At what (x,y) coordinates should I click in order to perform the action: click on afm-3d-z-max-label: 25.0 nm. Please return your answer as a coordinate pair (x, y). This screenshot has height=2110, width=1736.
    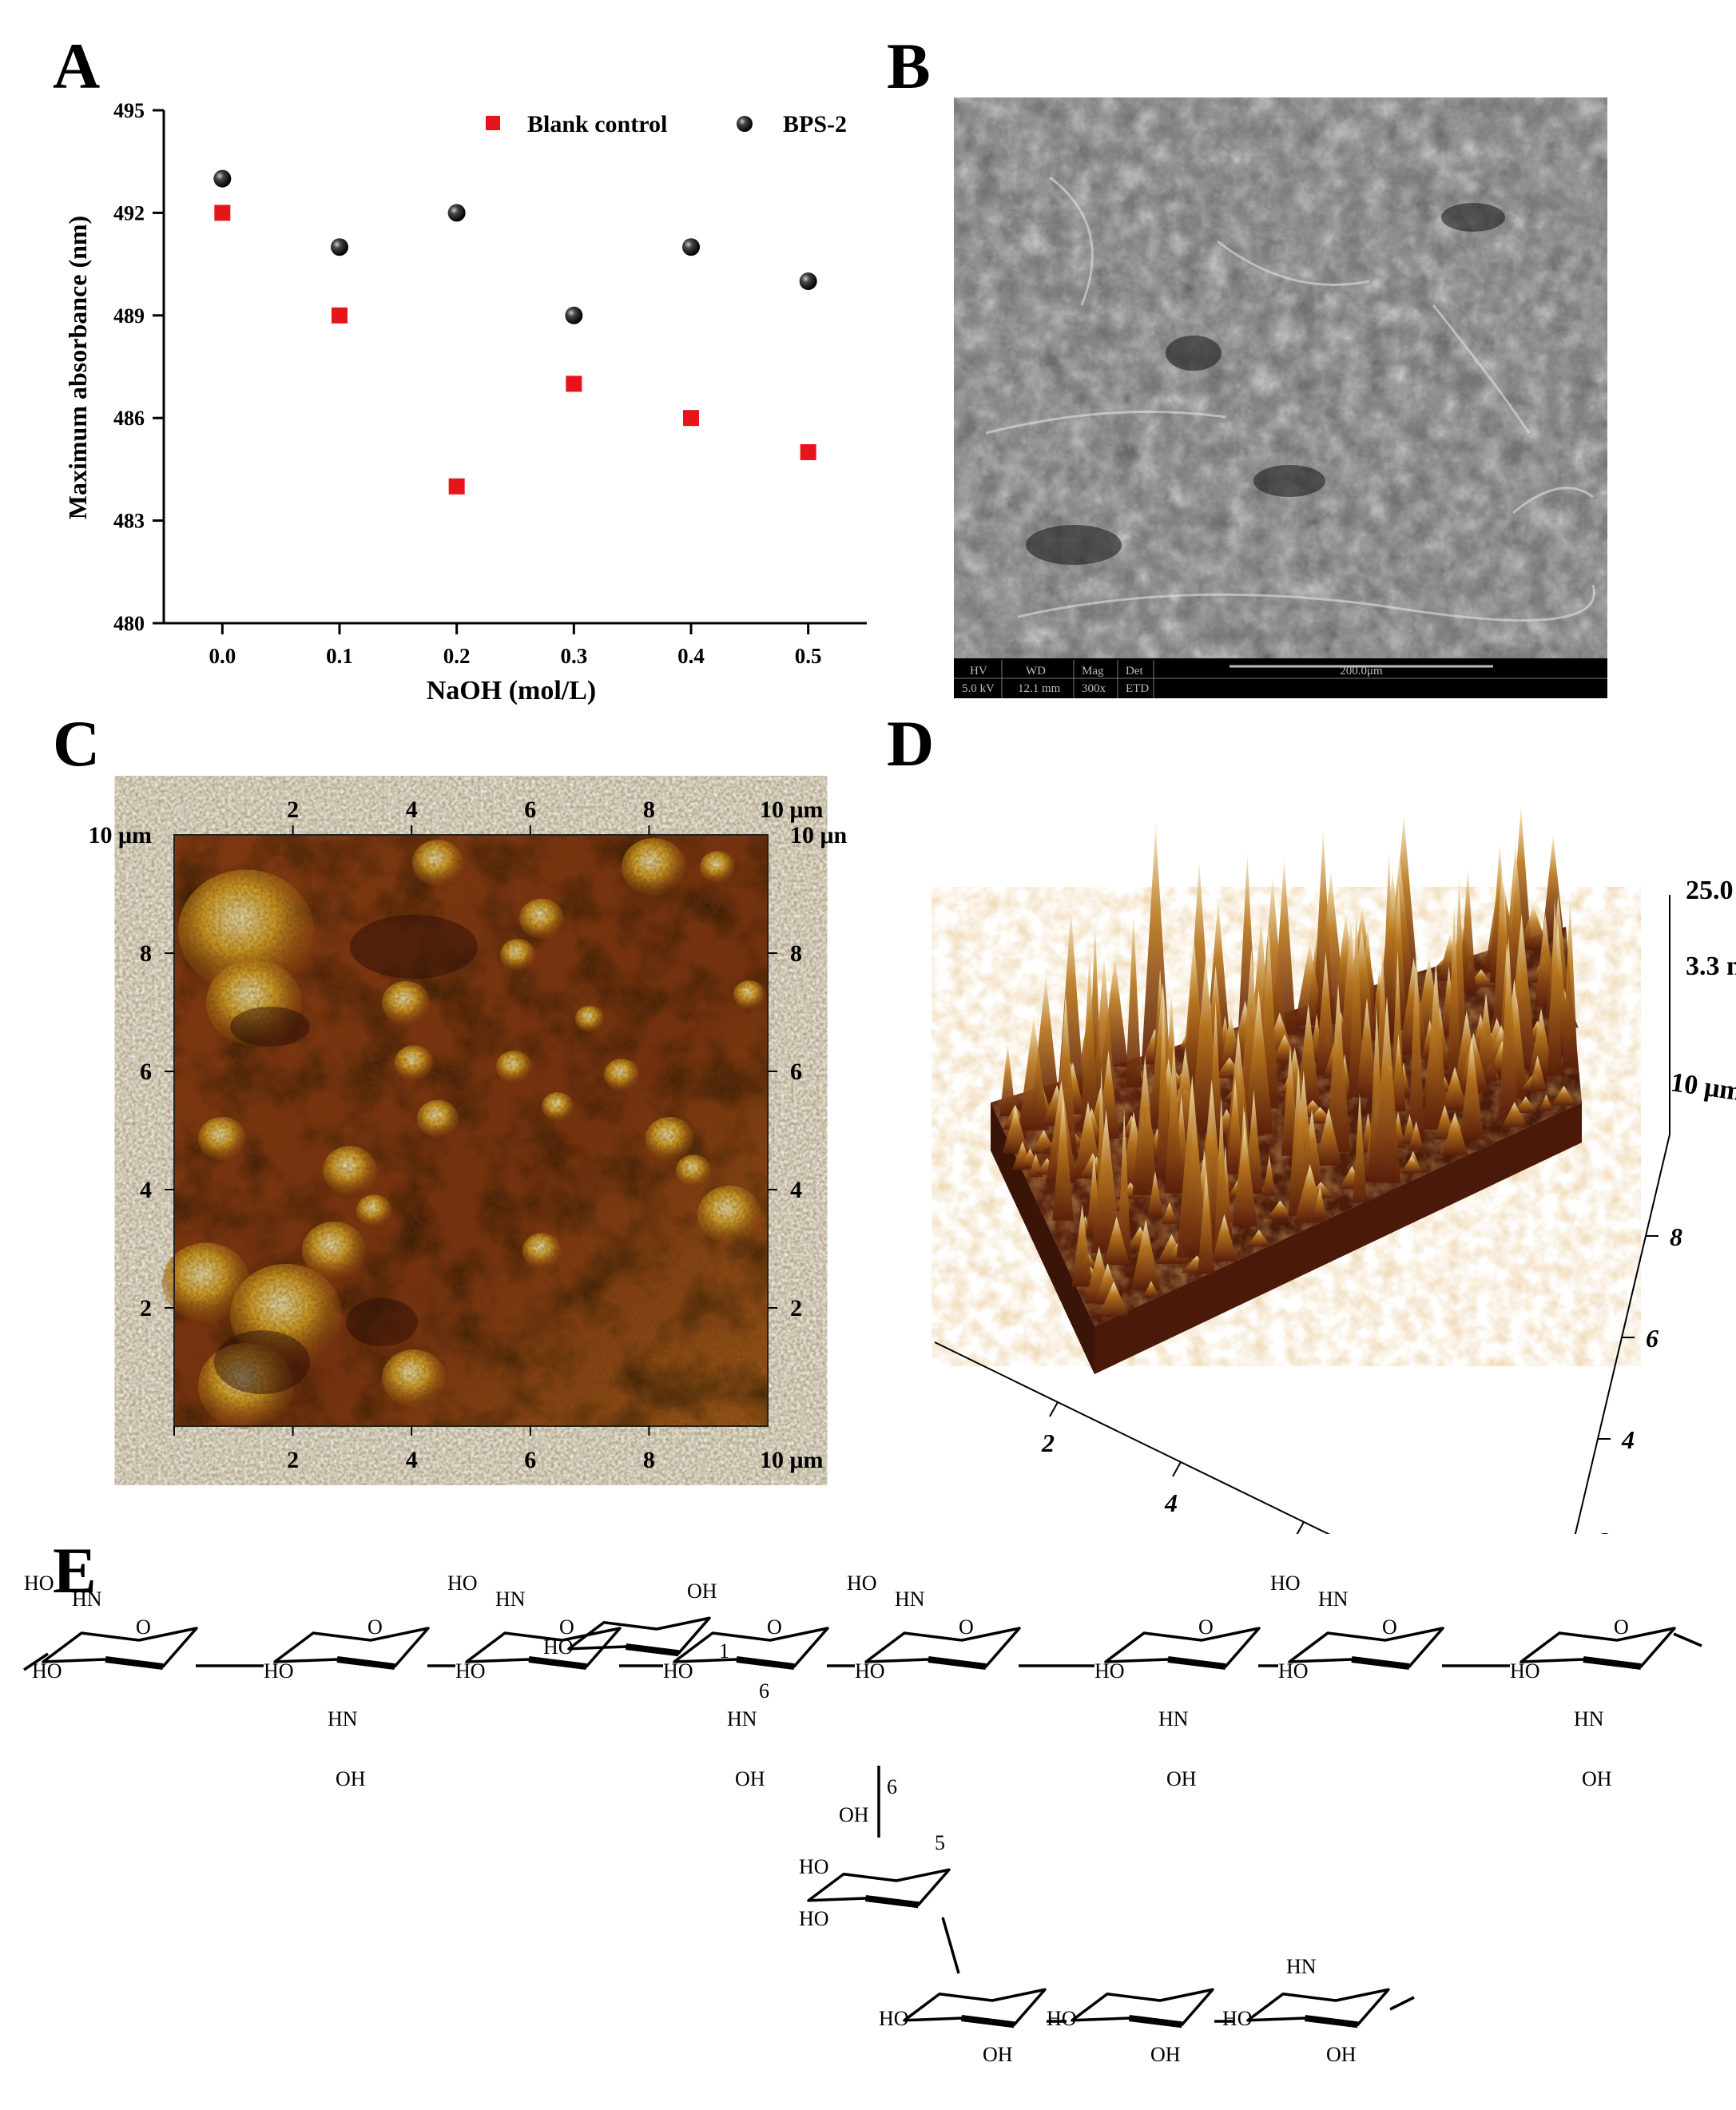
    Looking at the image, I should click on (1711, 890).